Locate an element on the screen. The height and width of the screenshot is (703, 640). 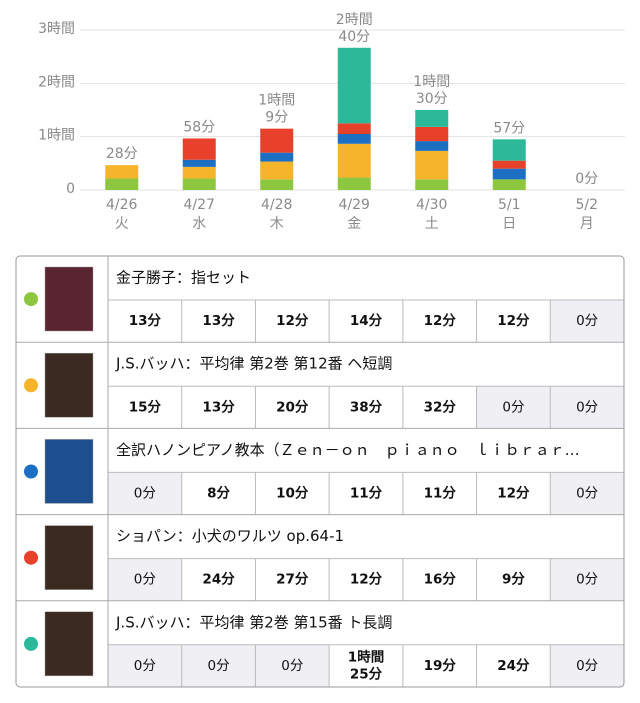
x-tick-label: 4/28 is located at coordinates (276, 205).